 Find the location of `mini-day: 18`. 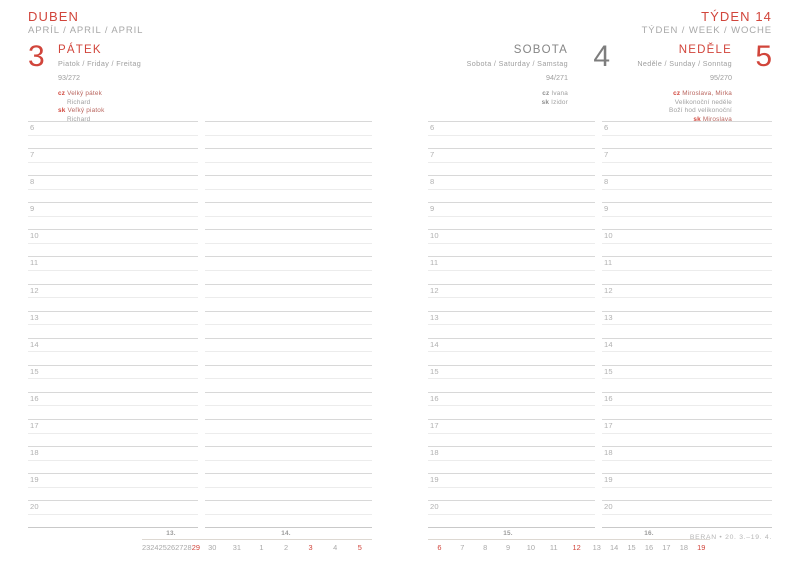

mini-day: 18 is located at coordinates (683, 547).